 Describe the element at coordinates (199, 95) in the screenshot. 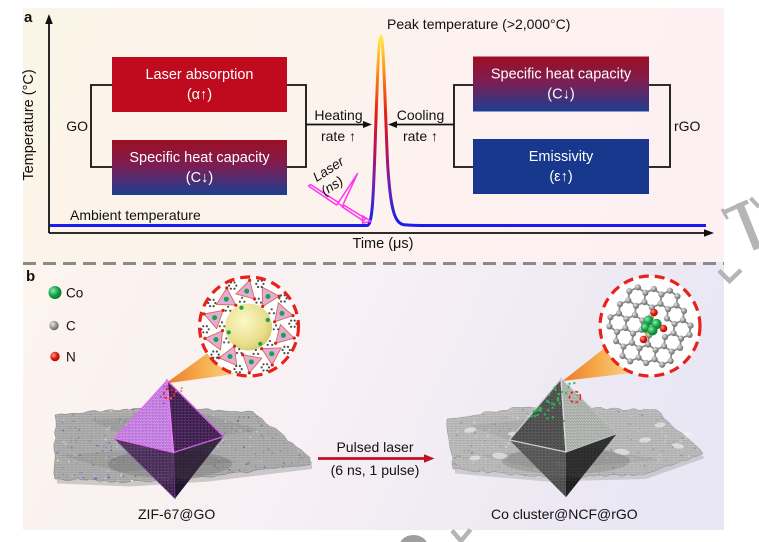

I see `svg-text: (α↑)` at that location.